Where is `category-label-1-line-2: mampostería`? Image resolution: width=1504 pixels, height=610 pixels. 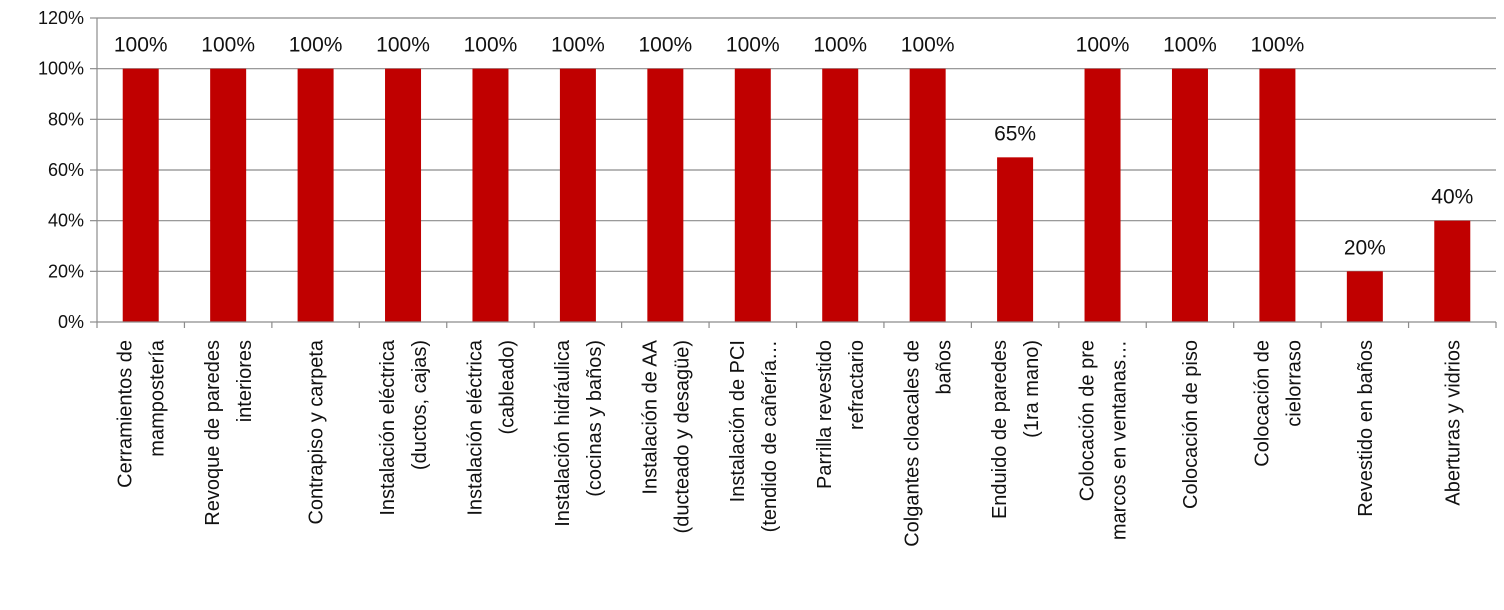 category-label-1-line-2: mampostería is located at coordinates (158, 398).